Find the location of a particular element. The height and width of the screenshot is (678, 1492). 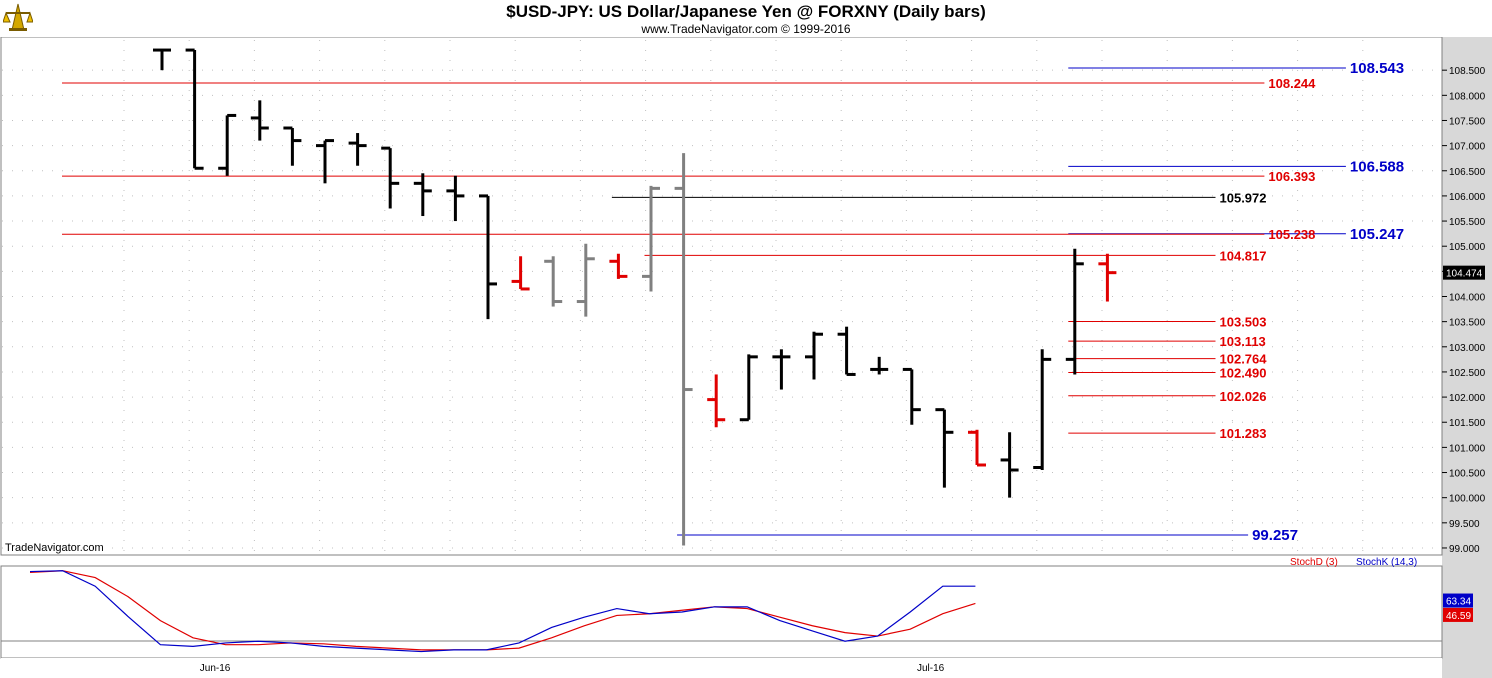

level-label: 108.244 is located at coordinates (1292, 83).